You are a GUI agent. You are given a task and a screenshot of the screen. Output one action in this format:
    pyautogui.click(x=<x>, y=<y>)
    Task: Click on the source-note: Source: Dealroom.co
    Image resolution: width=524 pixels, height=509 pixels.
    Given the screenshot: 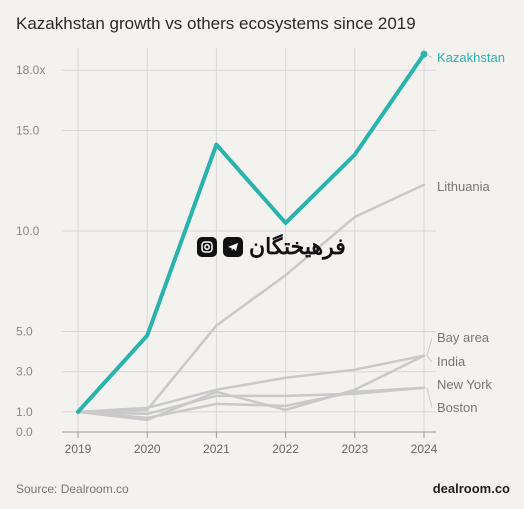 What is the action you would take?
    pyautogui.click(x=72, y=489)
    